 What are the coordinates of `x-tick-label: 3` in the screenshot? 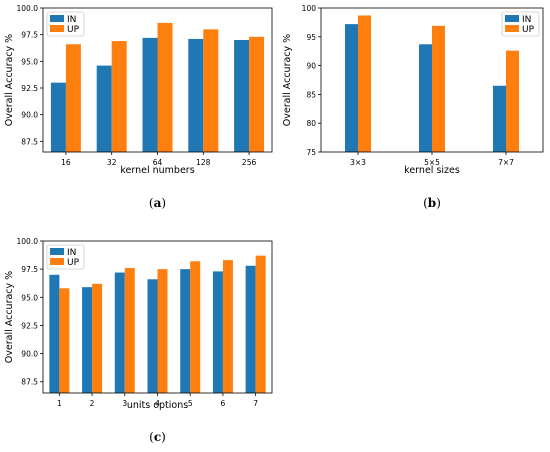 It's located at (124, 403).